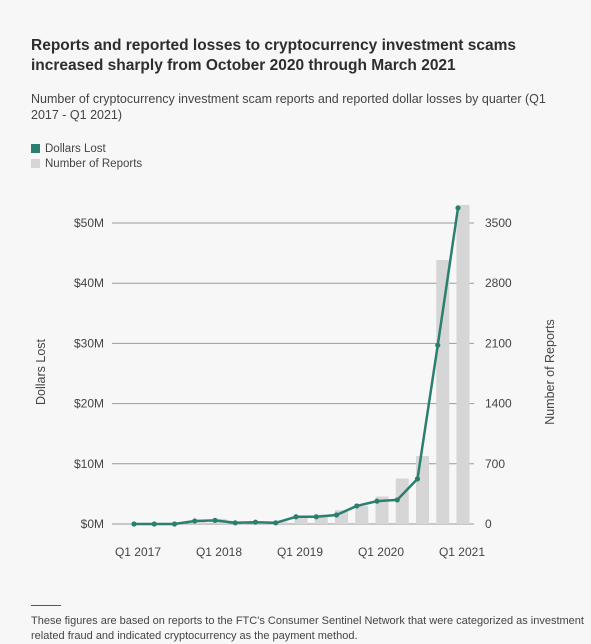  Describe the element at coordinates (381, 552) in the screenshot. I see `x-tick-label: Q1 2020` at that location.